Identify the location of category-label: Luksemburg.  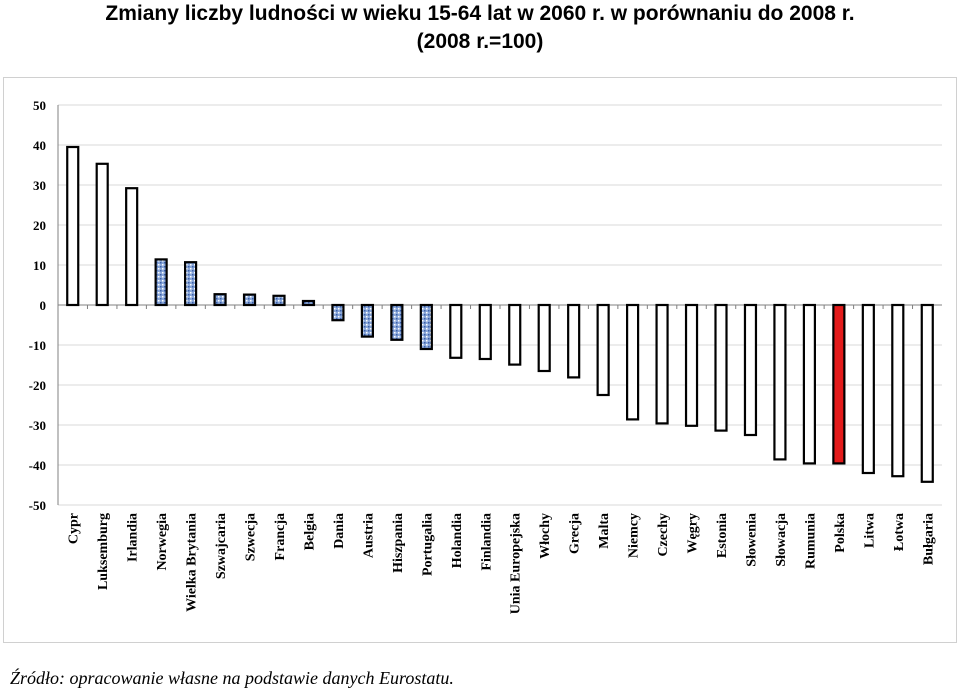
(103, 551).